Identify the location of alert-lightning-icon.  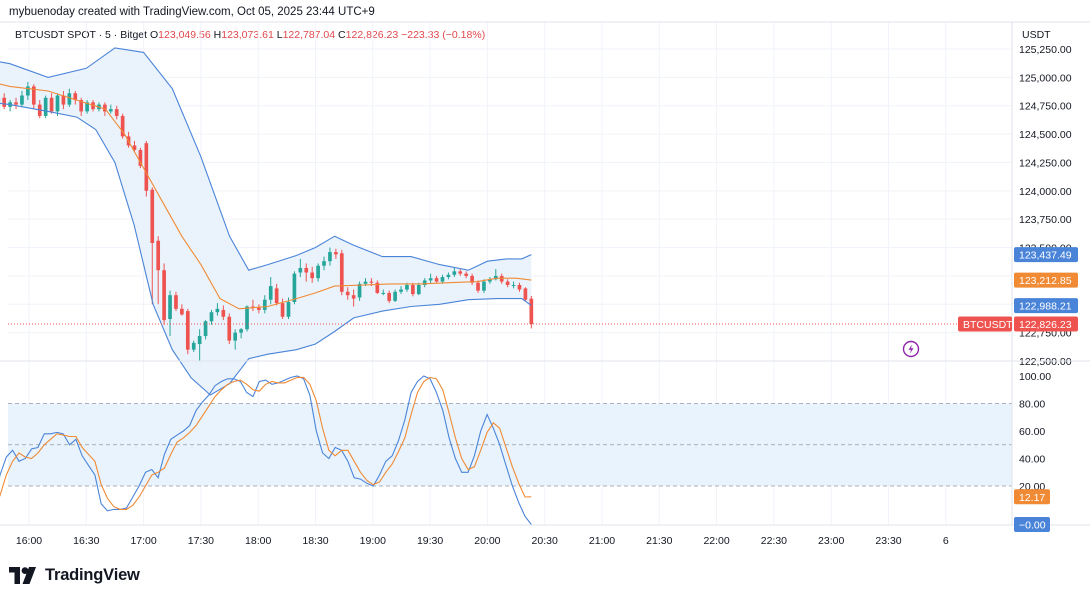
(911, 349).